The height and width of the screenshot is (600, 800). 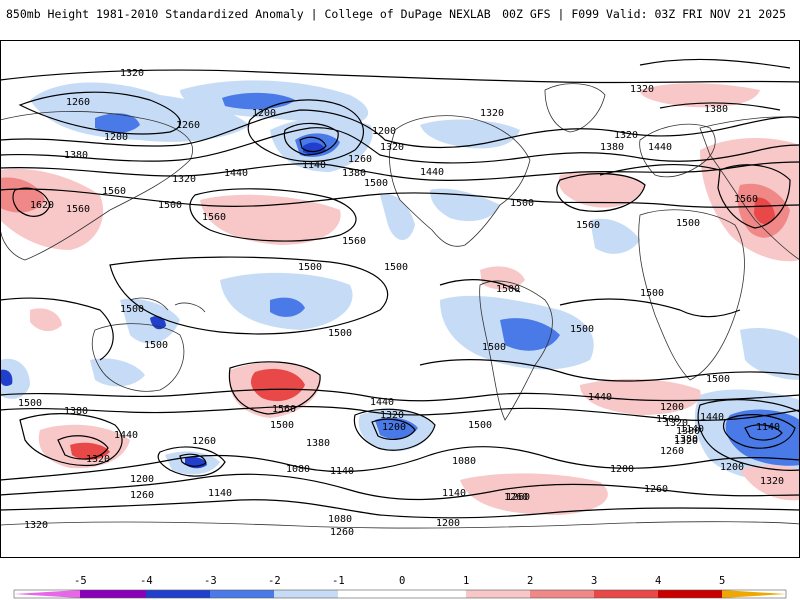 I want to click on colorbar-seg-pos3, so click(x=626, y=594).